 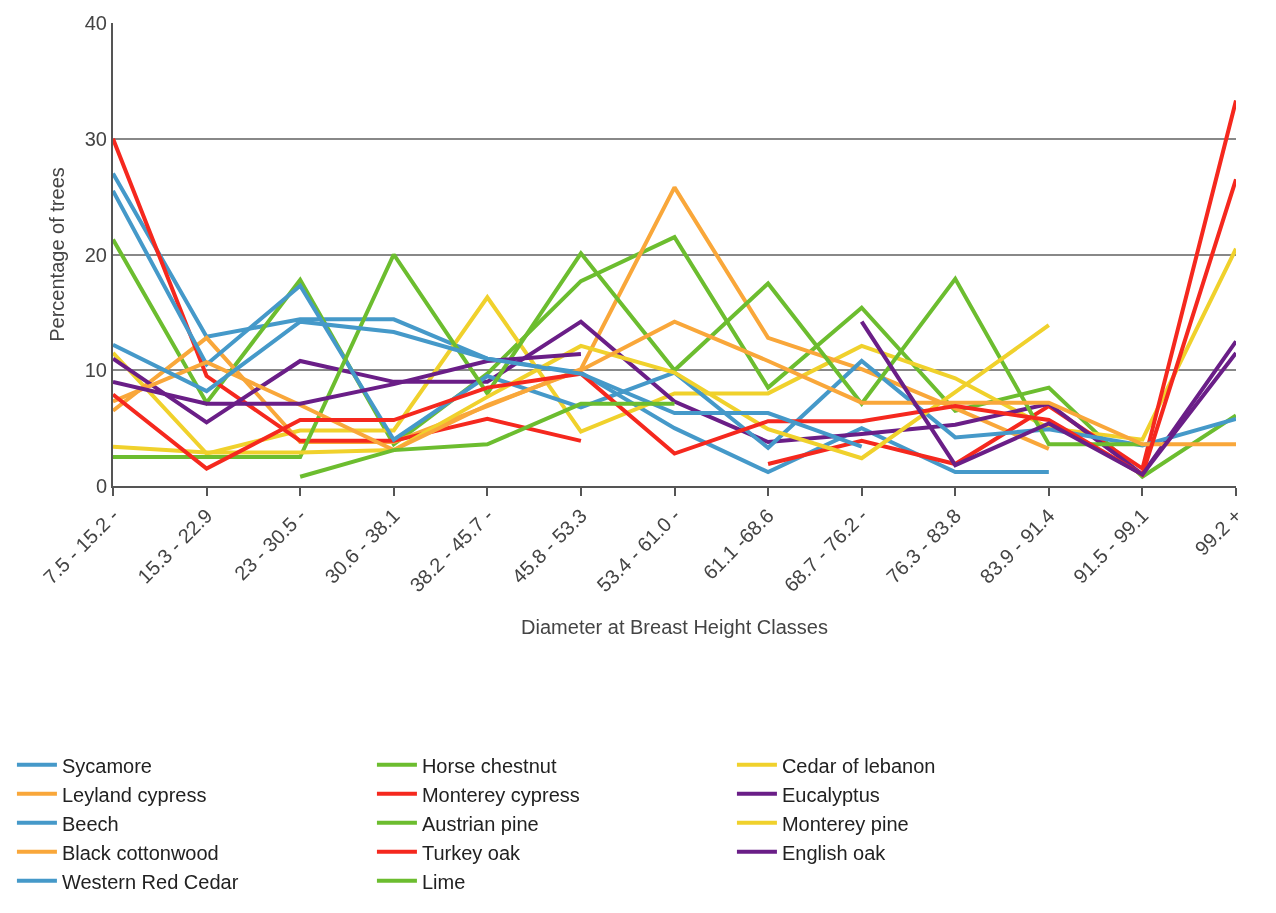 What do you see at coordinates (500, 794) in the screenshot?
I see `legend-label: Monterey cypress` at bounding box center [500, 794].